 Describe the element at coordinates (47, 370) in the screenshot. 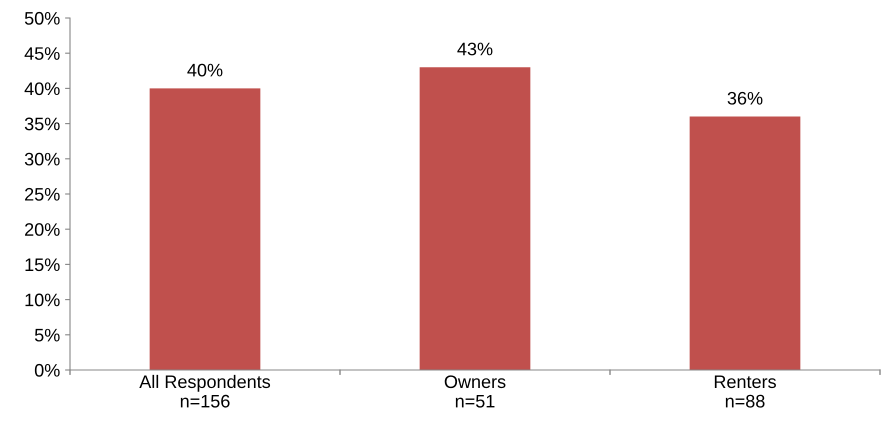

I see `y-tick-label: 0%` at that location.